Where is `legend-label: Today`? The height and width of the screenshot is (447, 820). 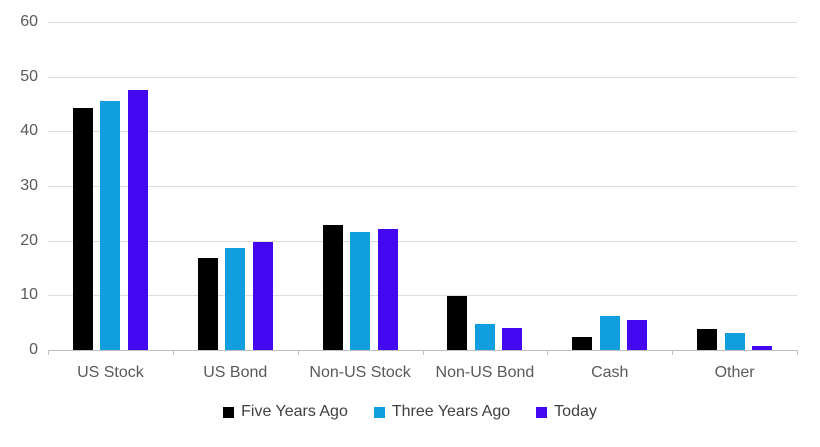
legend-label: Today is located at coordinates (575, 411).